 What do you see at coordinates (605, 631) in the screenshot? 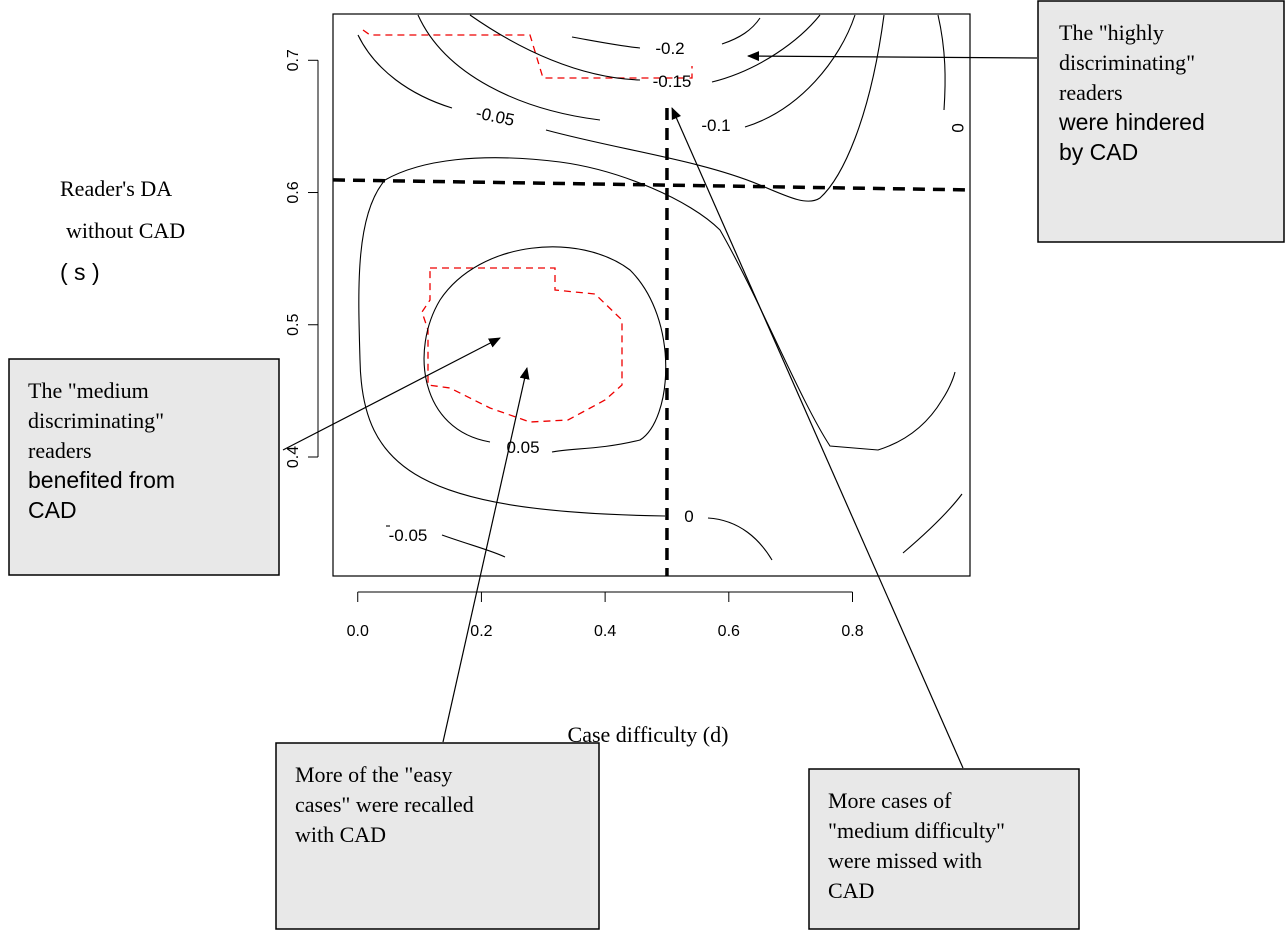
I see `x-tick-label: 0.4` at bounding box center [605, 631].